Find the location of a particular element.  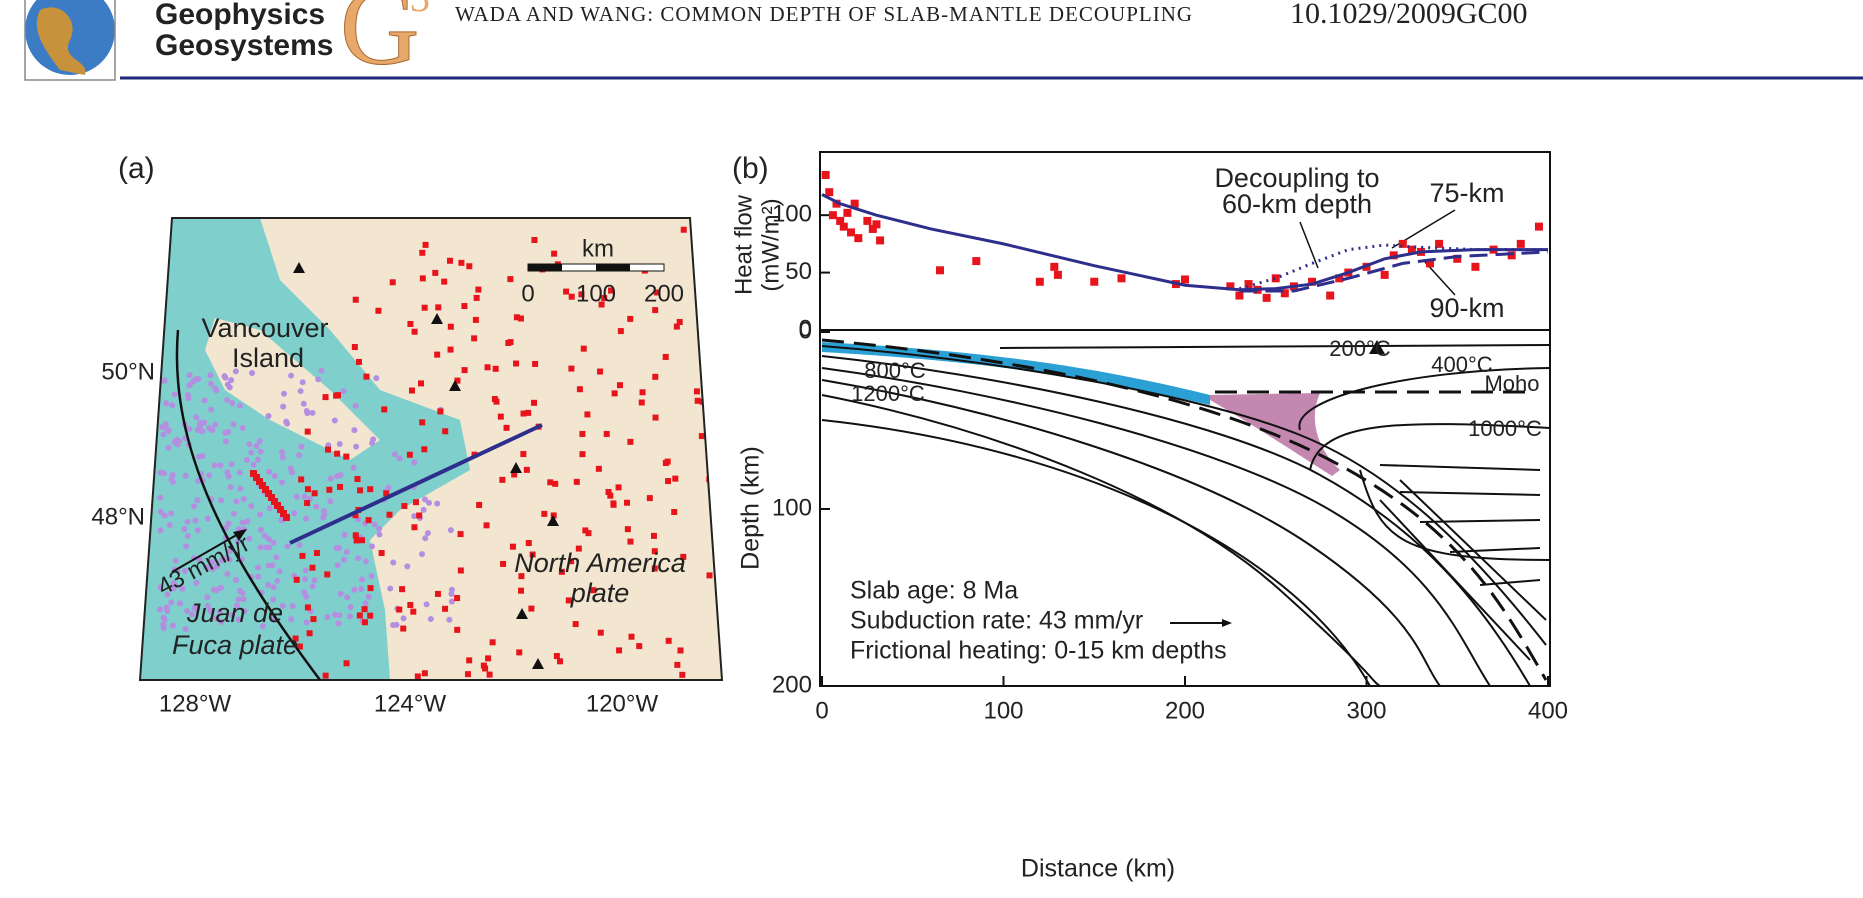

panel-label: (b) is located at coordinates (750, 168).